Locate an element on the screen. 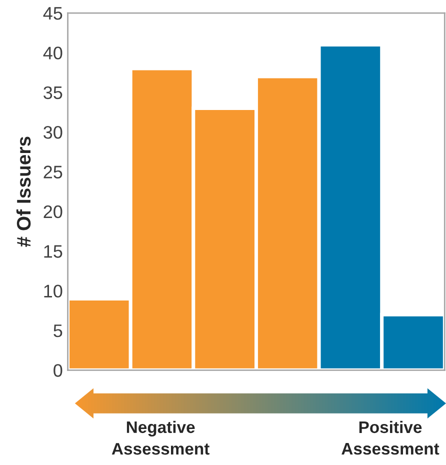  y-tick-label: 40 is located at coordinates (52, 53).